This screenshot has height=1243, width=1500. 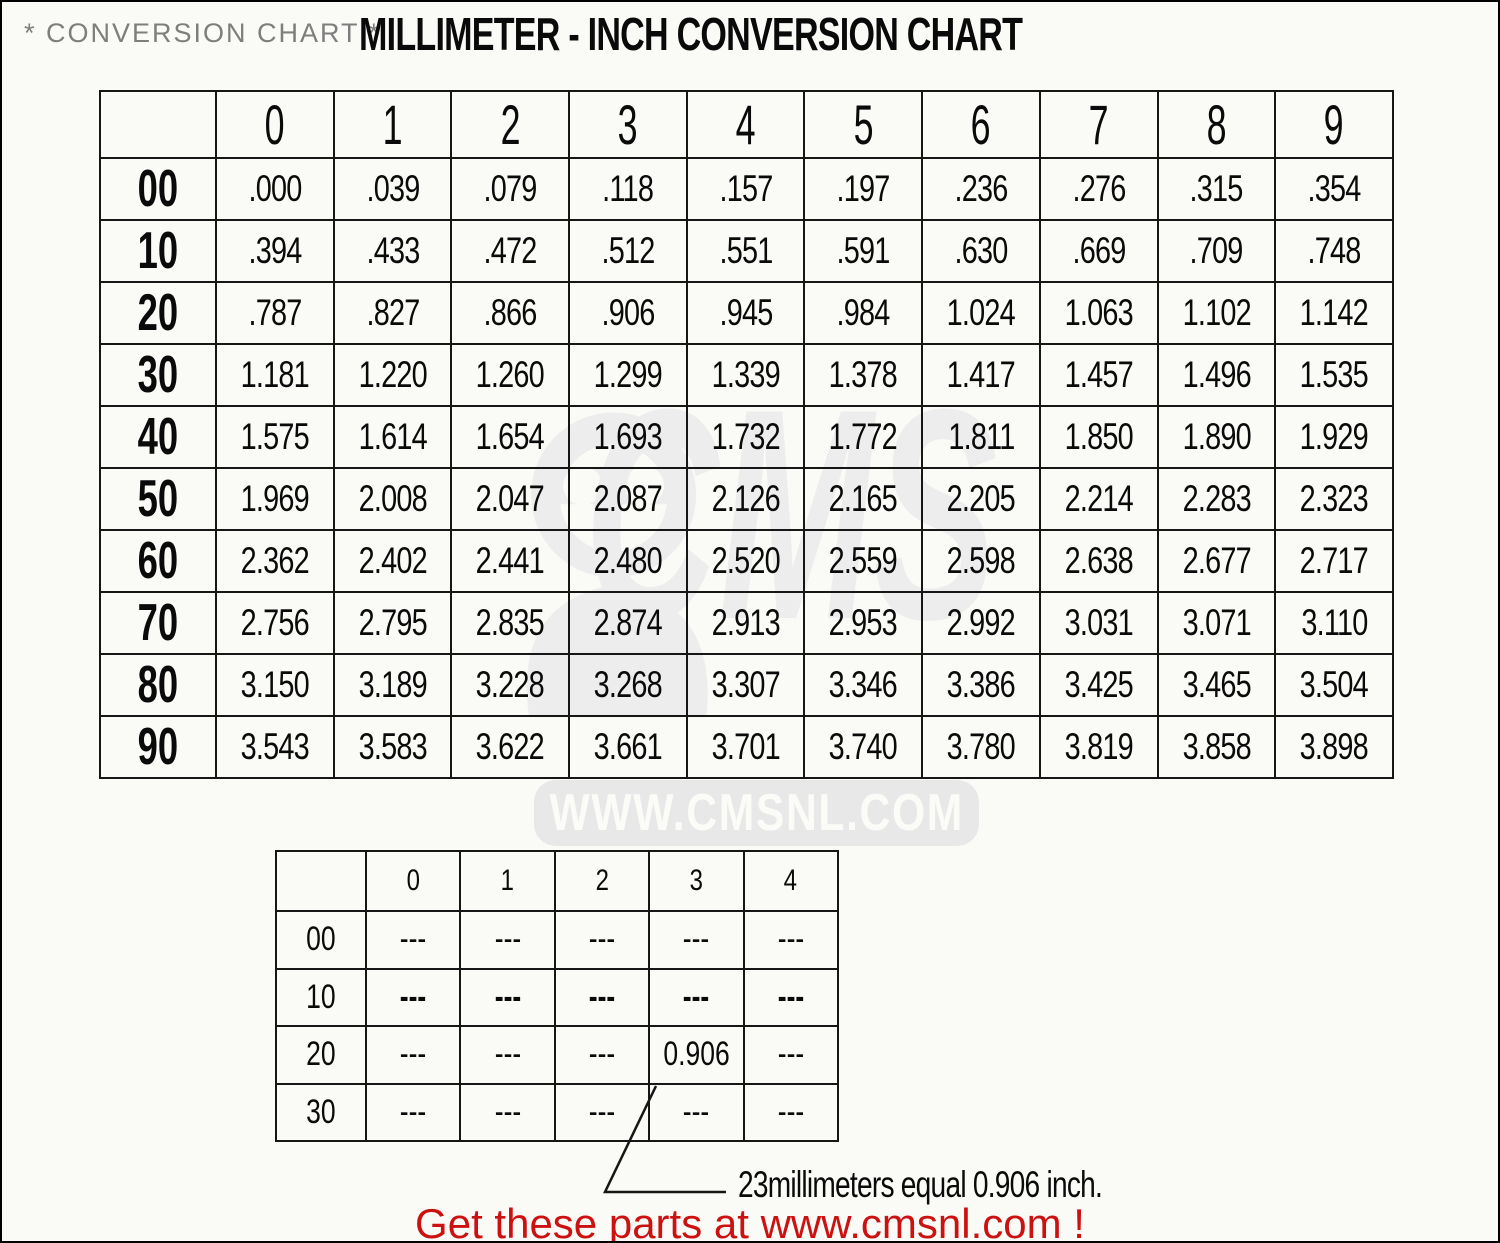 What do you see at coordinates (158, 189) in the screenshot?
I see `row-header-00: 00` at bounding box center [158, 189].